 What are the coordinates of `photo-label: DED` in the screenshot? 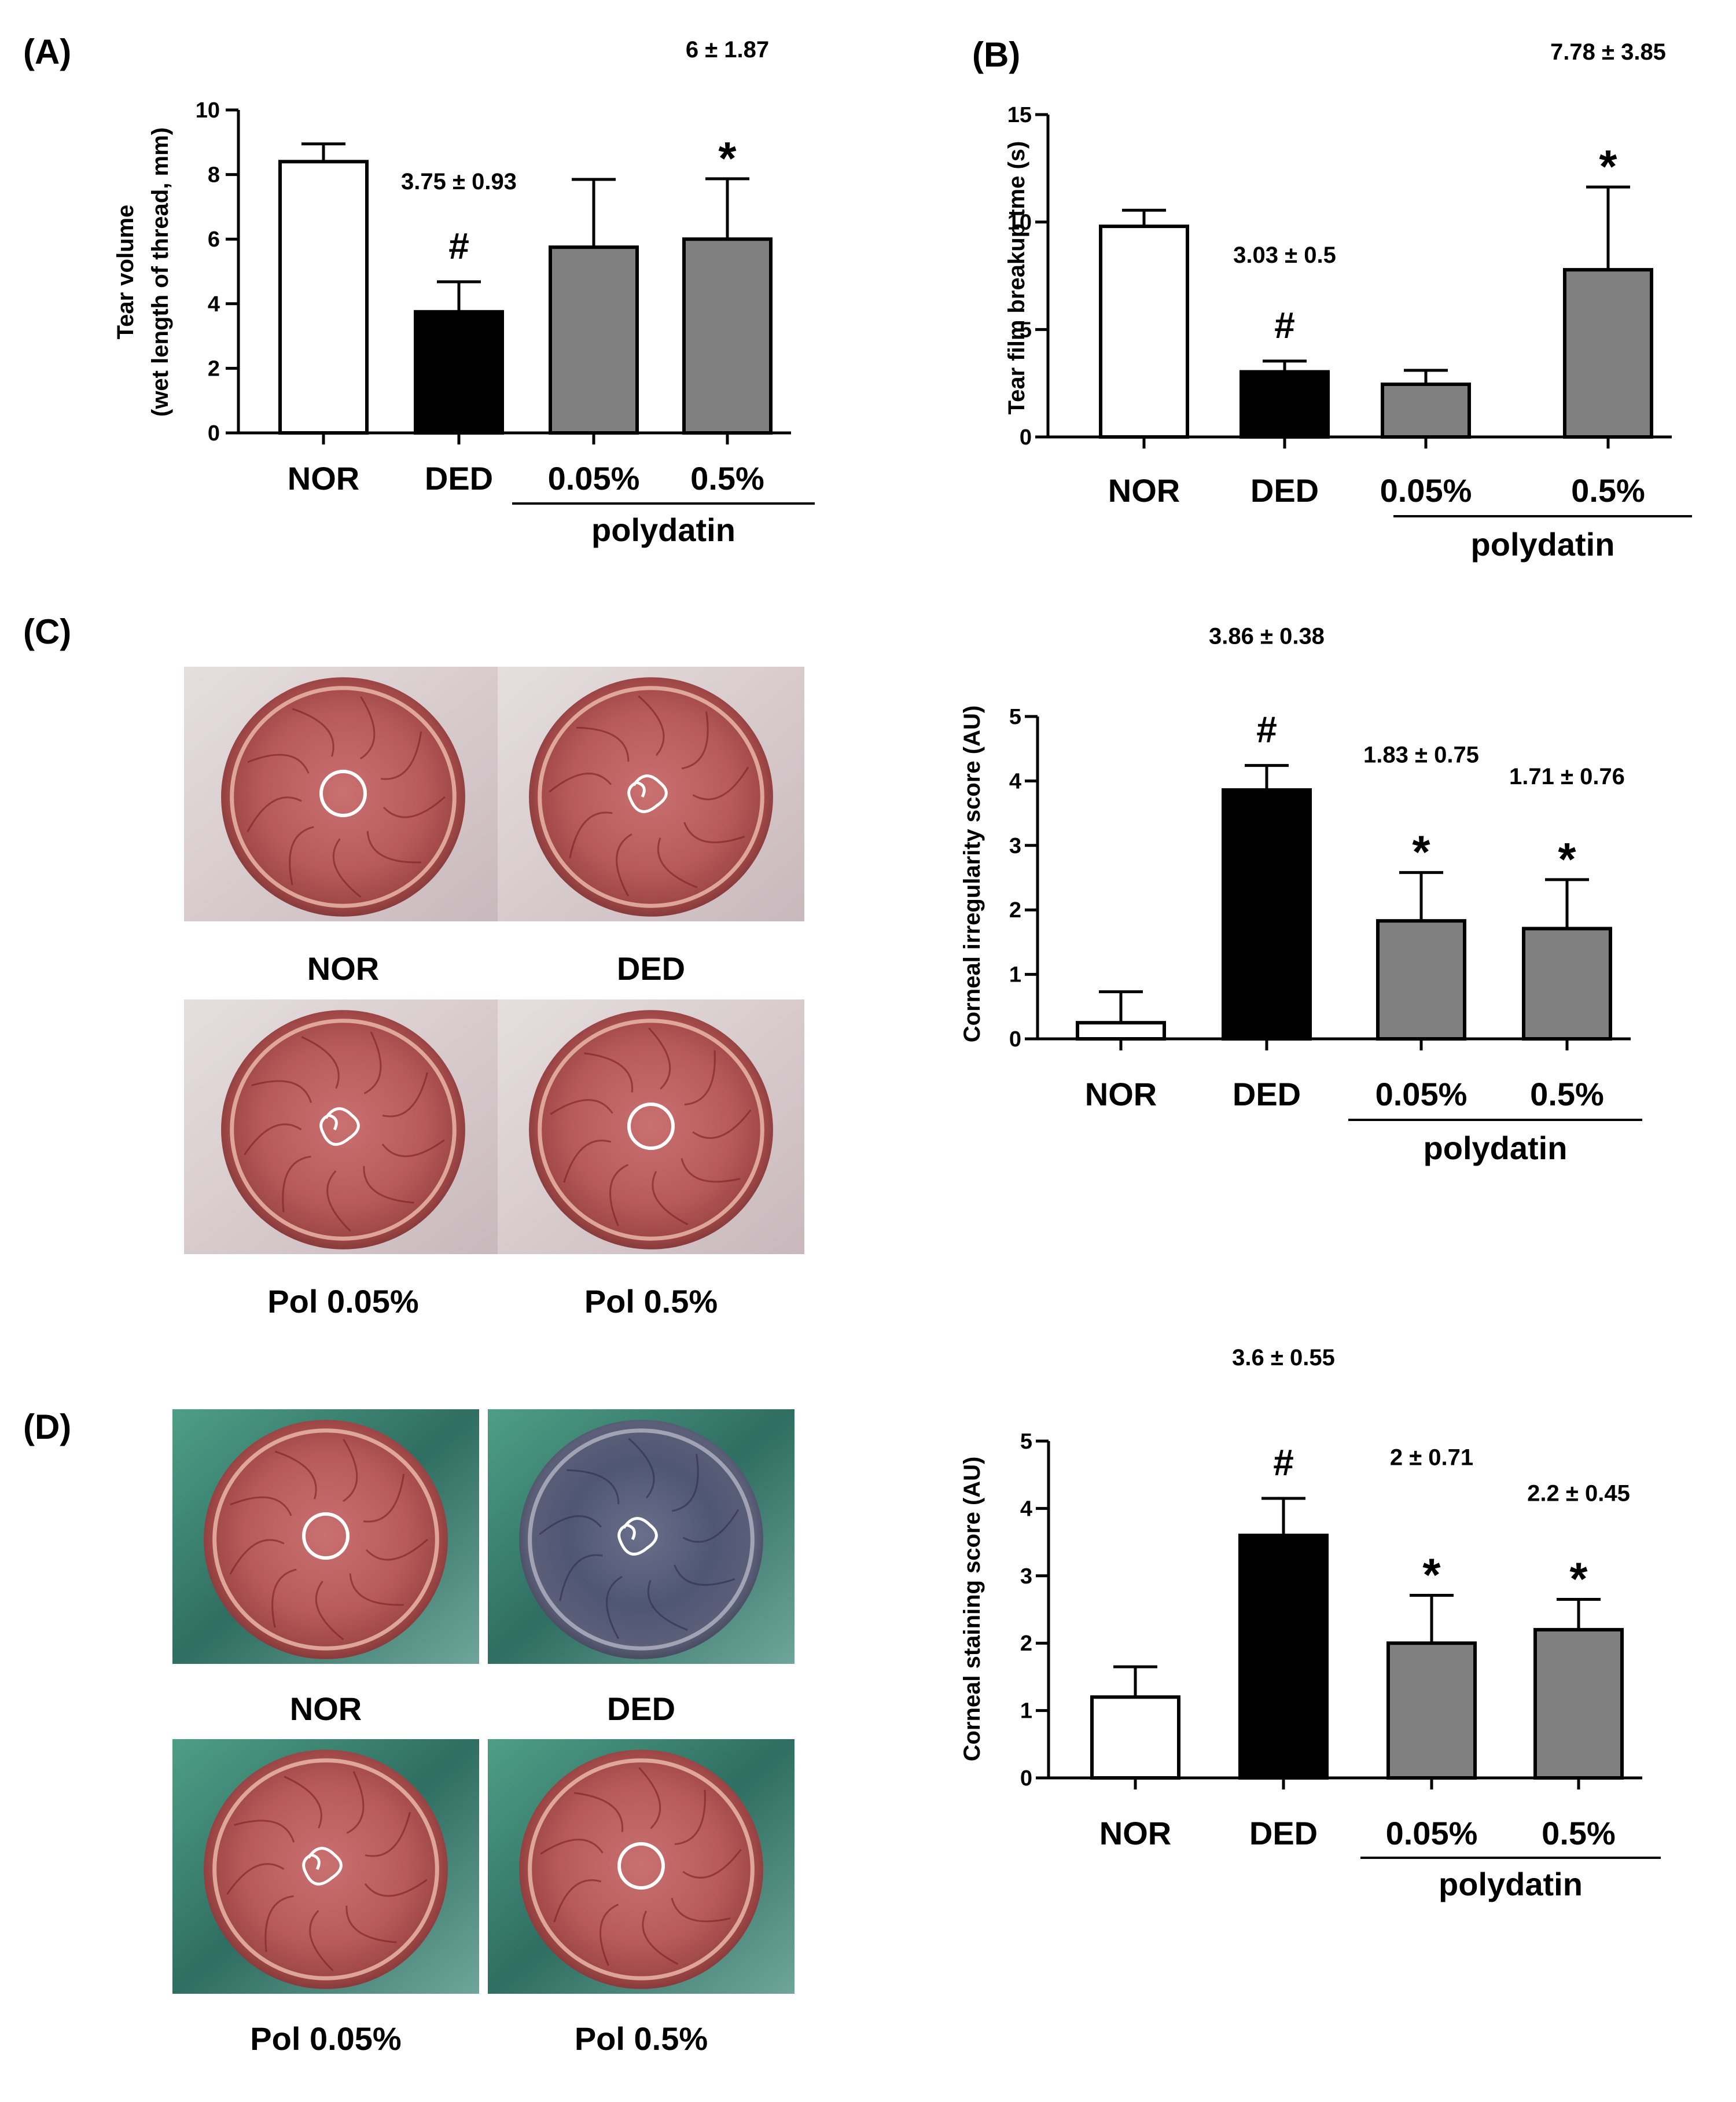 It's located at (641, 1709).